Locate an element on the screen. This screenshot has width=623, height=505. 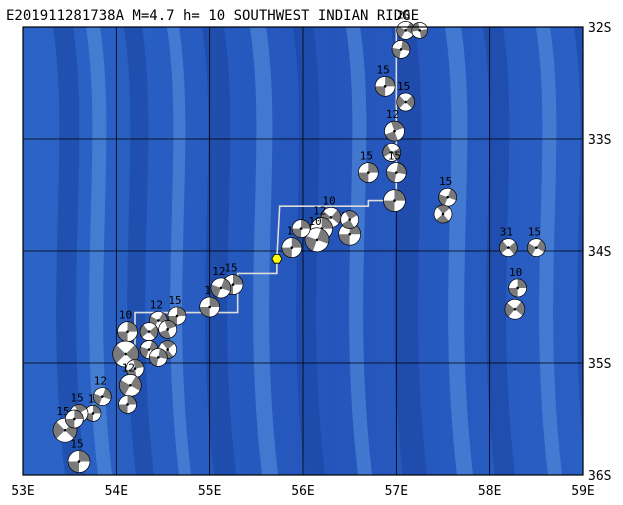
latitude-label: 33S is located at coordinates (599, 140).